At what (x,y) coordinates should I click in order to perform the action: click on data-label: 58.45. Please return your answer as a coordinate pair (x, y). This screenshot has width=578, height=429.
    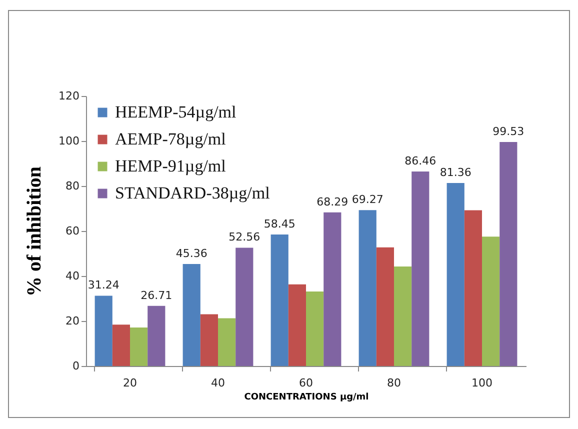
    Looking at the image, I should click on (280, 223).